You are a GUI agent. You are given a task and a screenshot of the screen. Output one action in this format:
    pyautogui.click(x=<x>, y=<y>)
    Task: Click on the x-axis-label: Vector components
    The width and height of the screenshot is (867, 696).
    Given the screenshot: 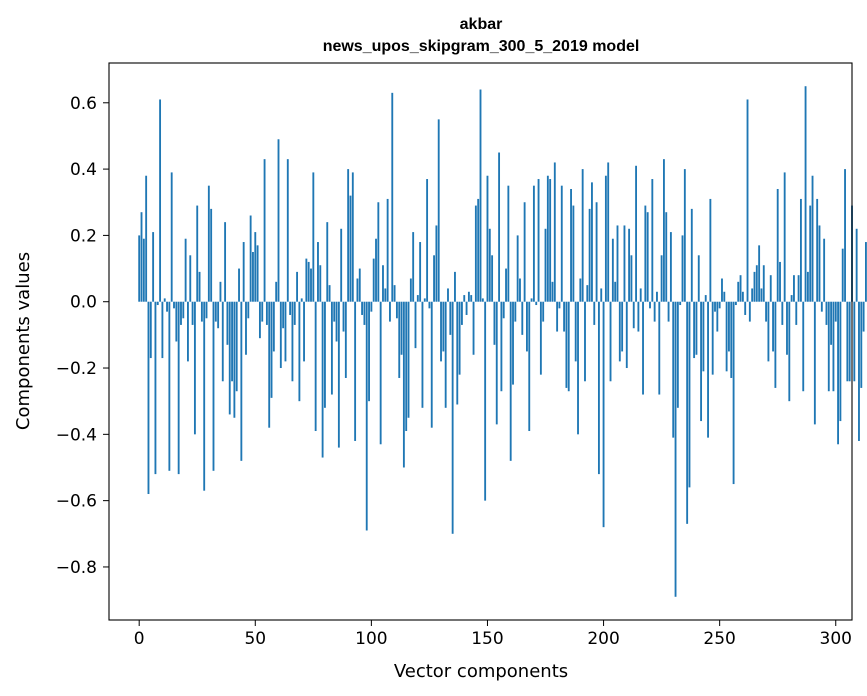 What is the action you would take?
    pyautogui.click(x=481, y=671)
    